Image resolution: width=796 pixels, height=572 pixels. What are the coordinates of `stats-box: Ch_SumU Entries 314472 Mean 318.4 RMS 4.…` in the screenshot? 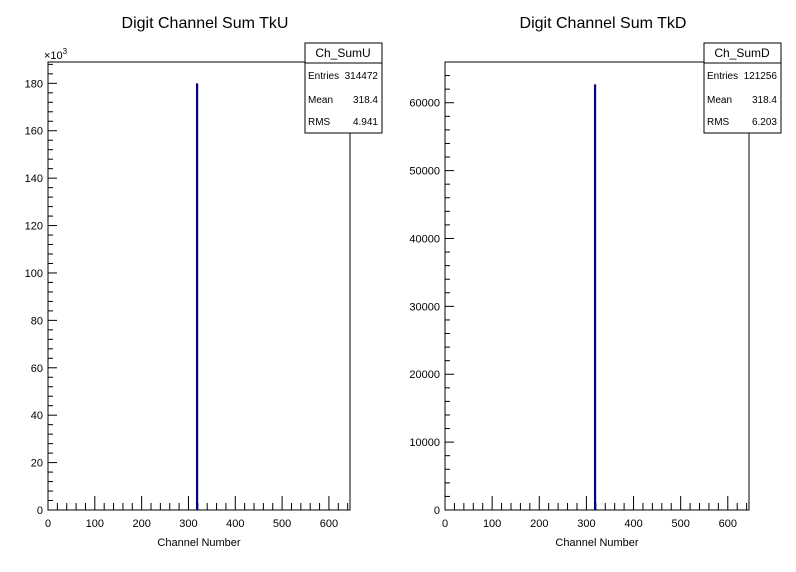 It's located at (343, 88).